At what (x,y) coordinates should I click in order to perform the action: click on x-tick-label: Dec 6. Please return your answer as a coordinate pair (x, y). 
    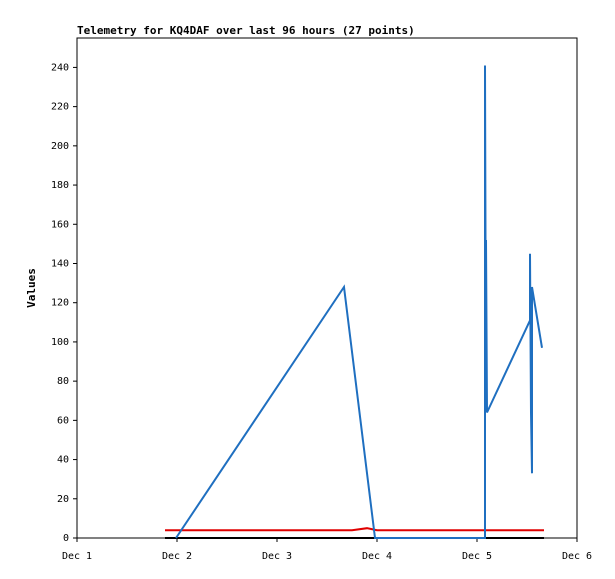
    Looking at the image, I should click on (577, 556).